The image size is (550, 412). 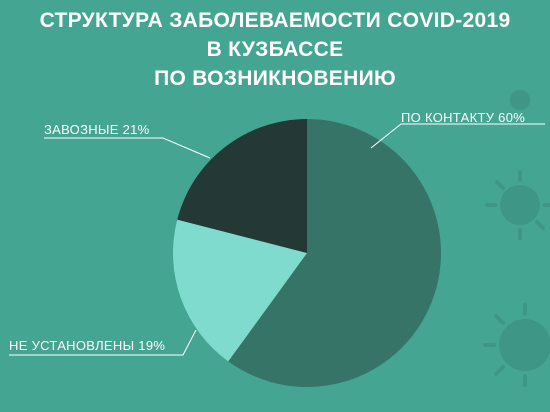 I want to click on leader-line-contact, so click(x=457, y=136).